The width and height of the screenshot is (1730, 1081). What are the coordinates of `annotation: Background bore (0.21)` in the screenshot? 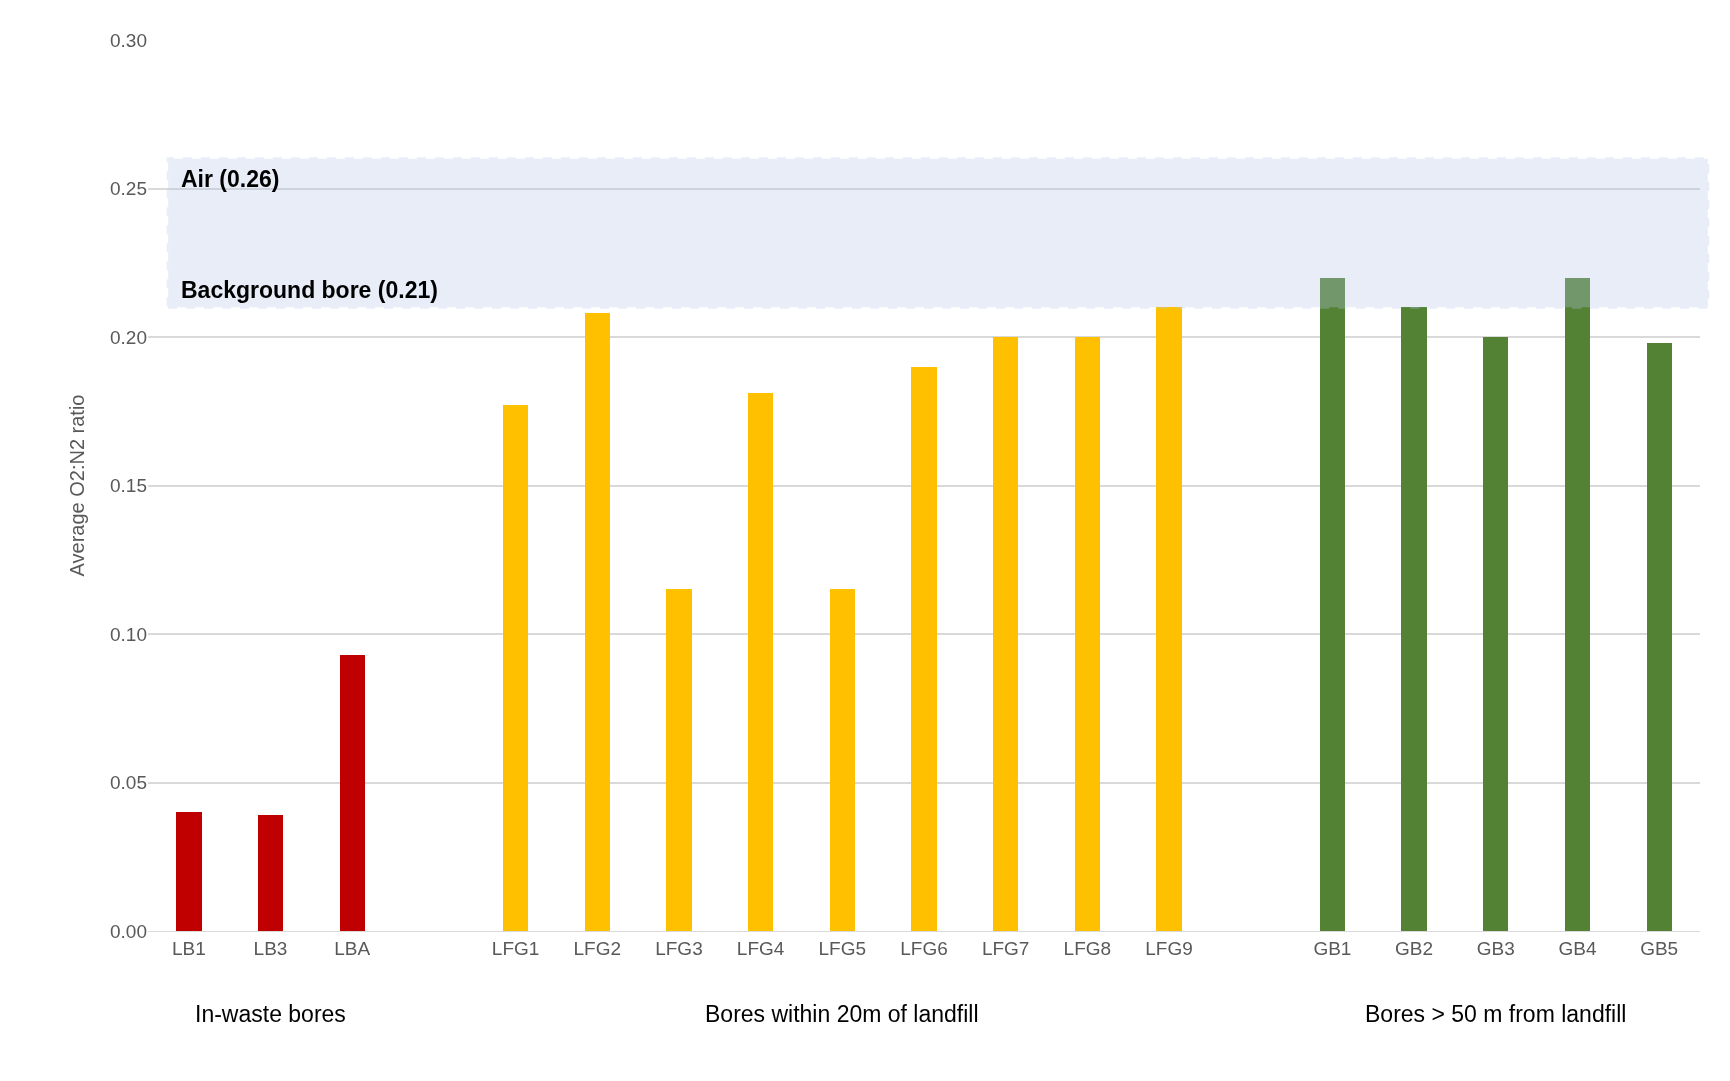 It's located at (309, 290).